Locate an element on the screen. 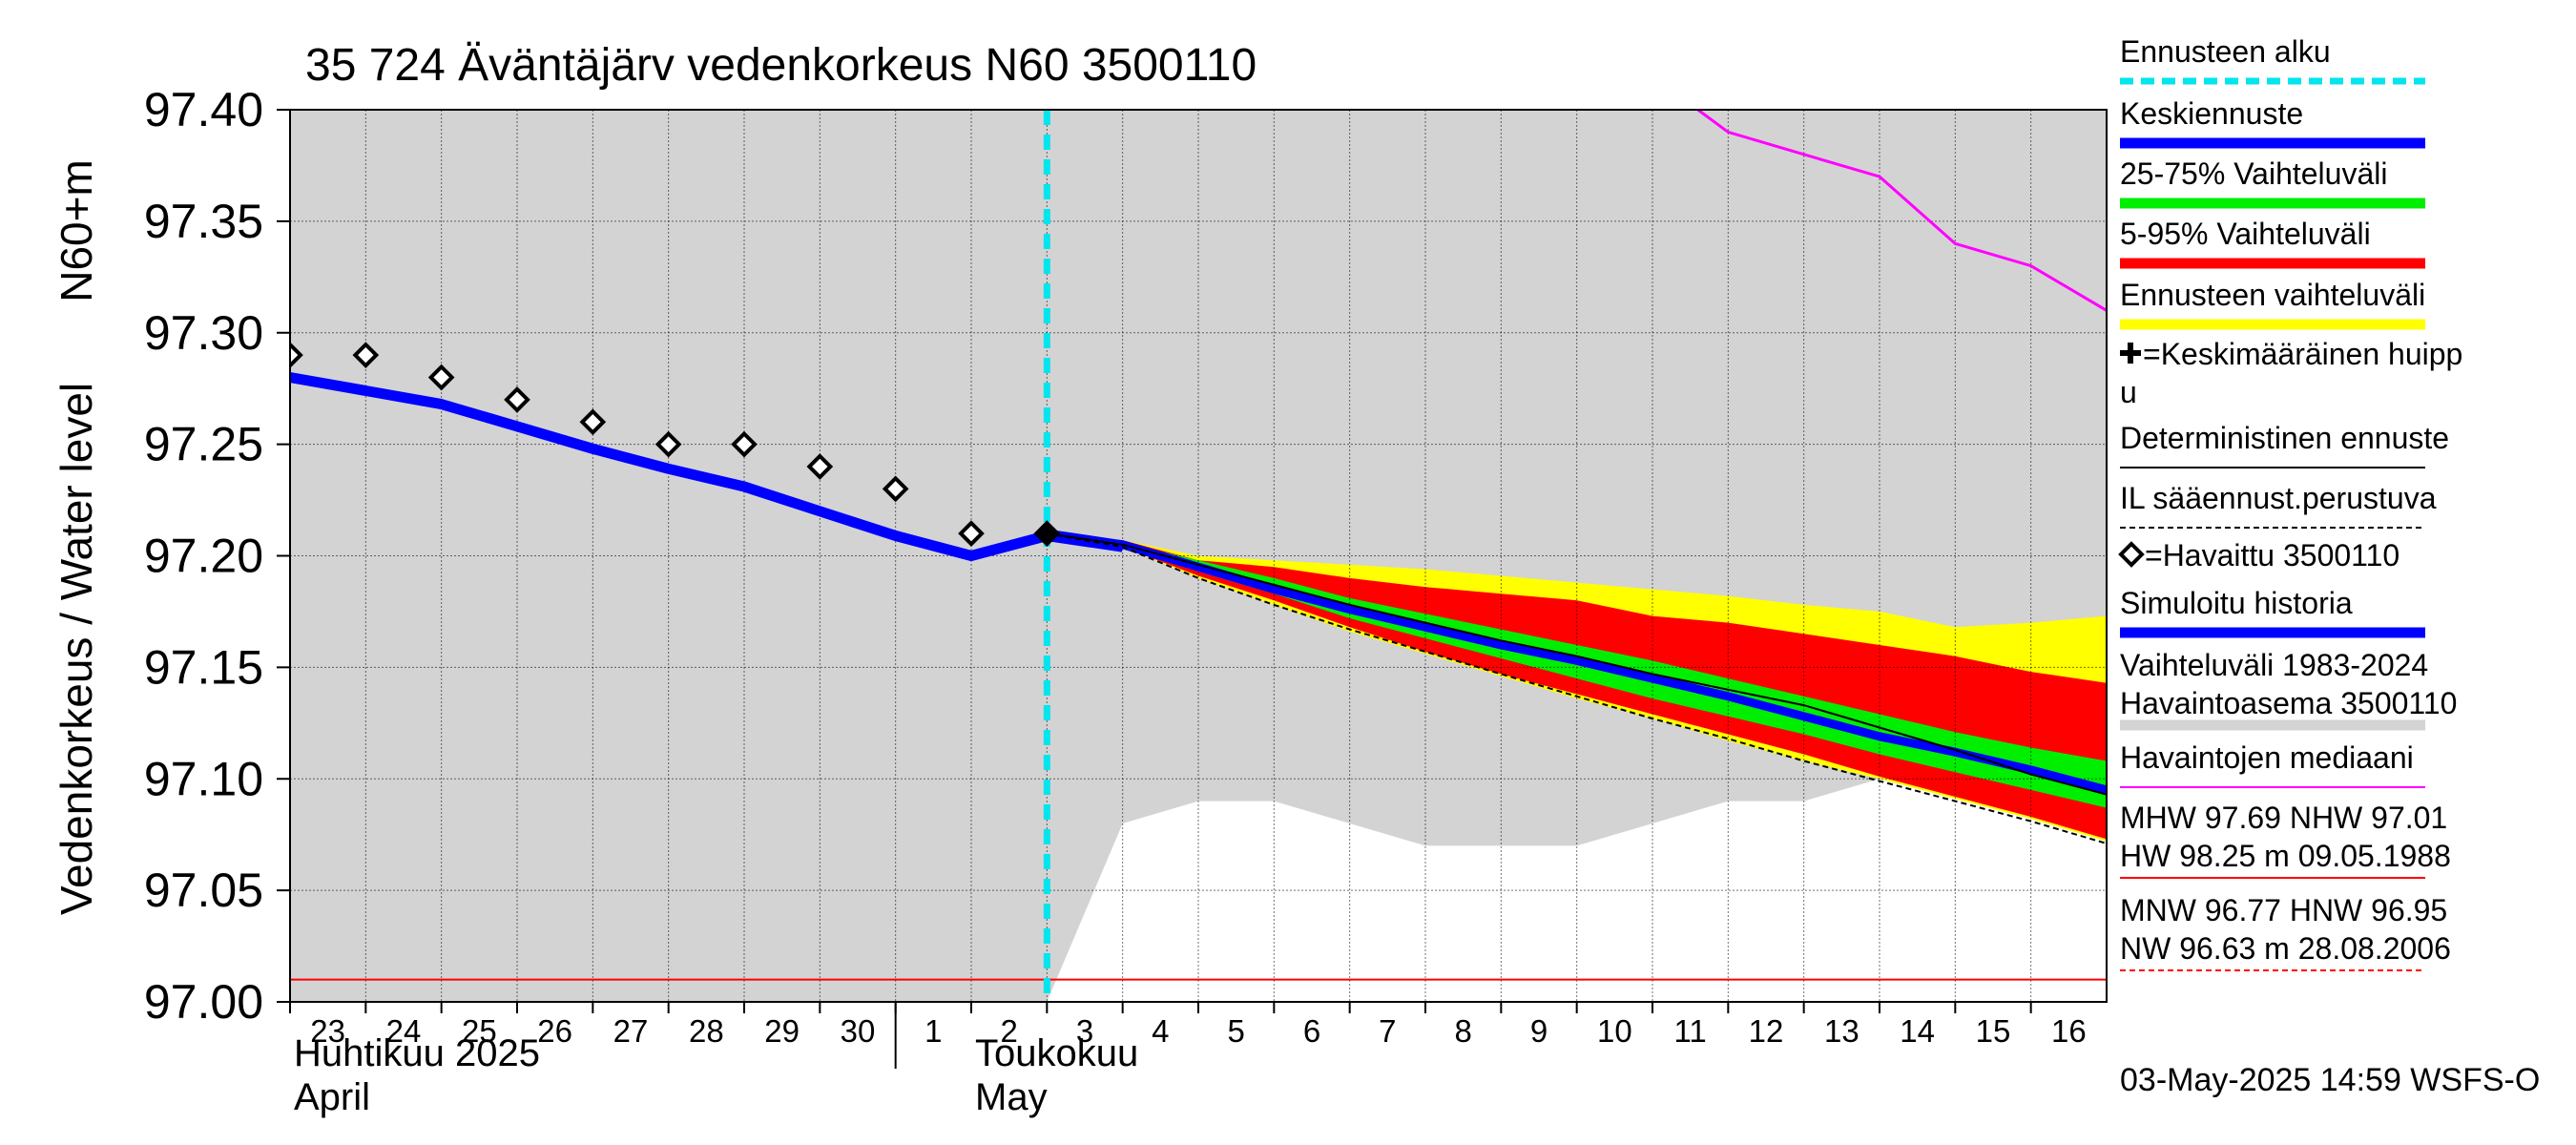  x-tick-label: 5 is located at coordinates (1235, 1031).